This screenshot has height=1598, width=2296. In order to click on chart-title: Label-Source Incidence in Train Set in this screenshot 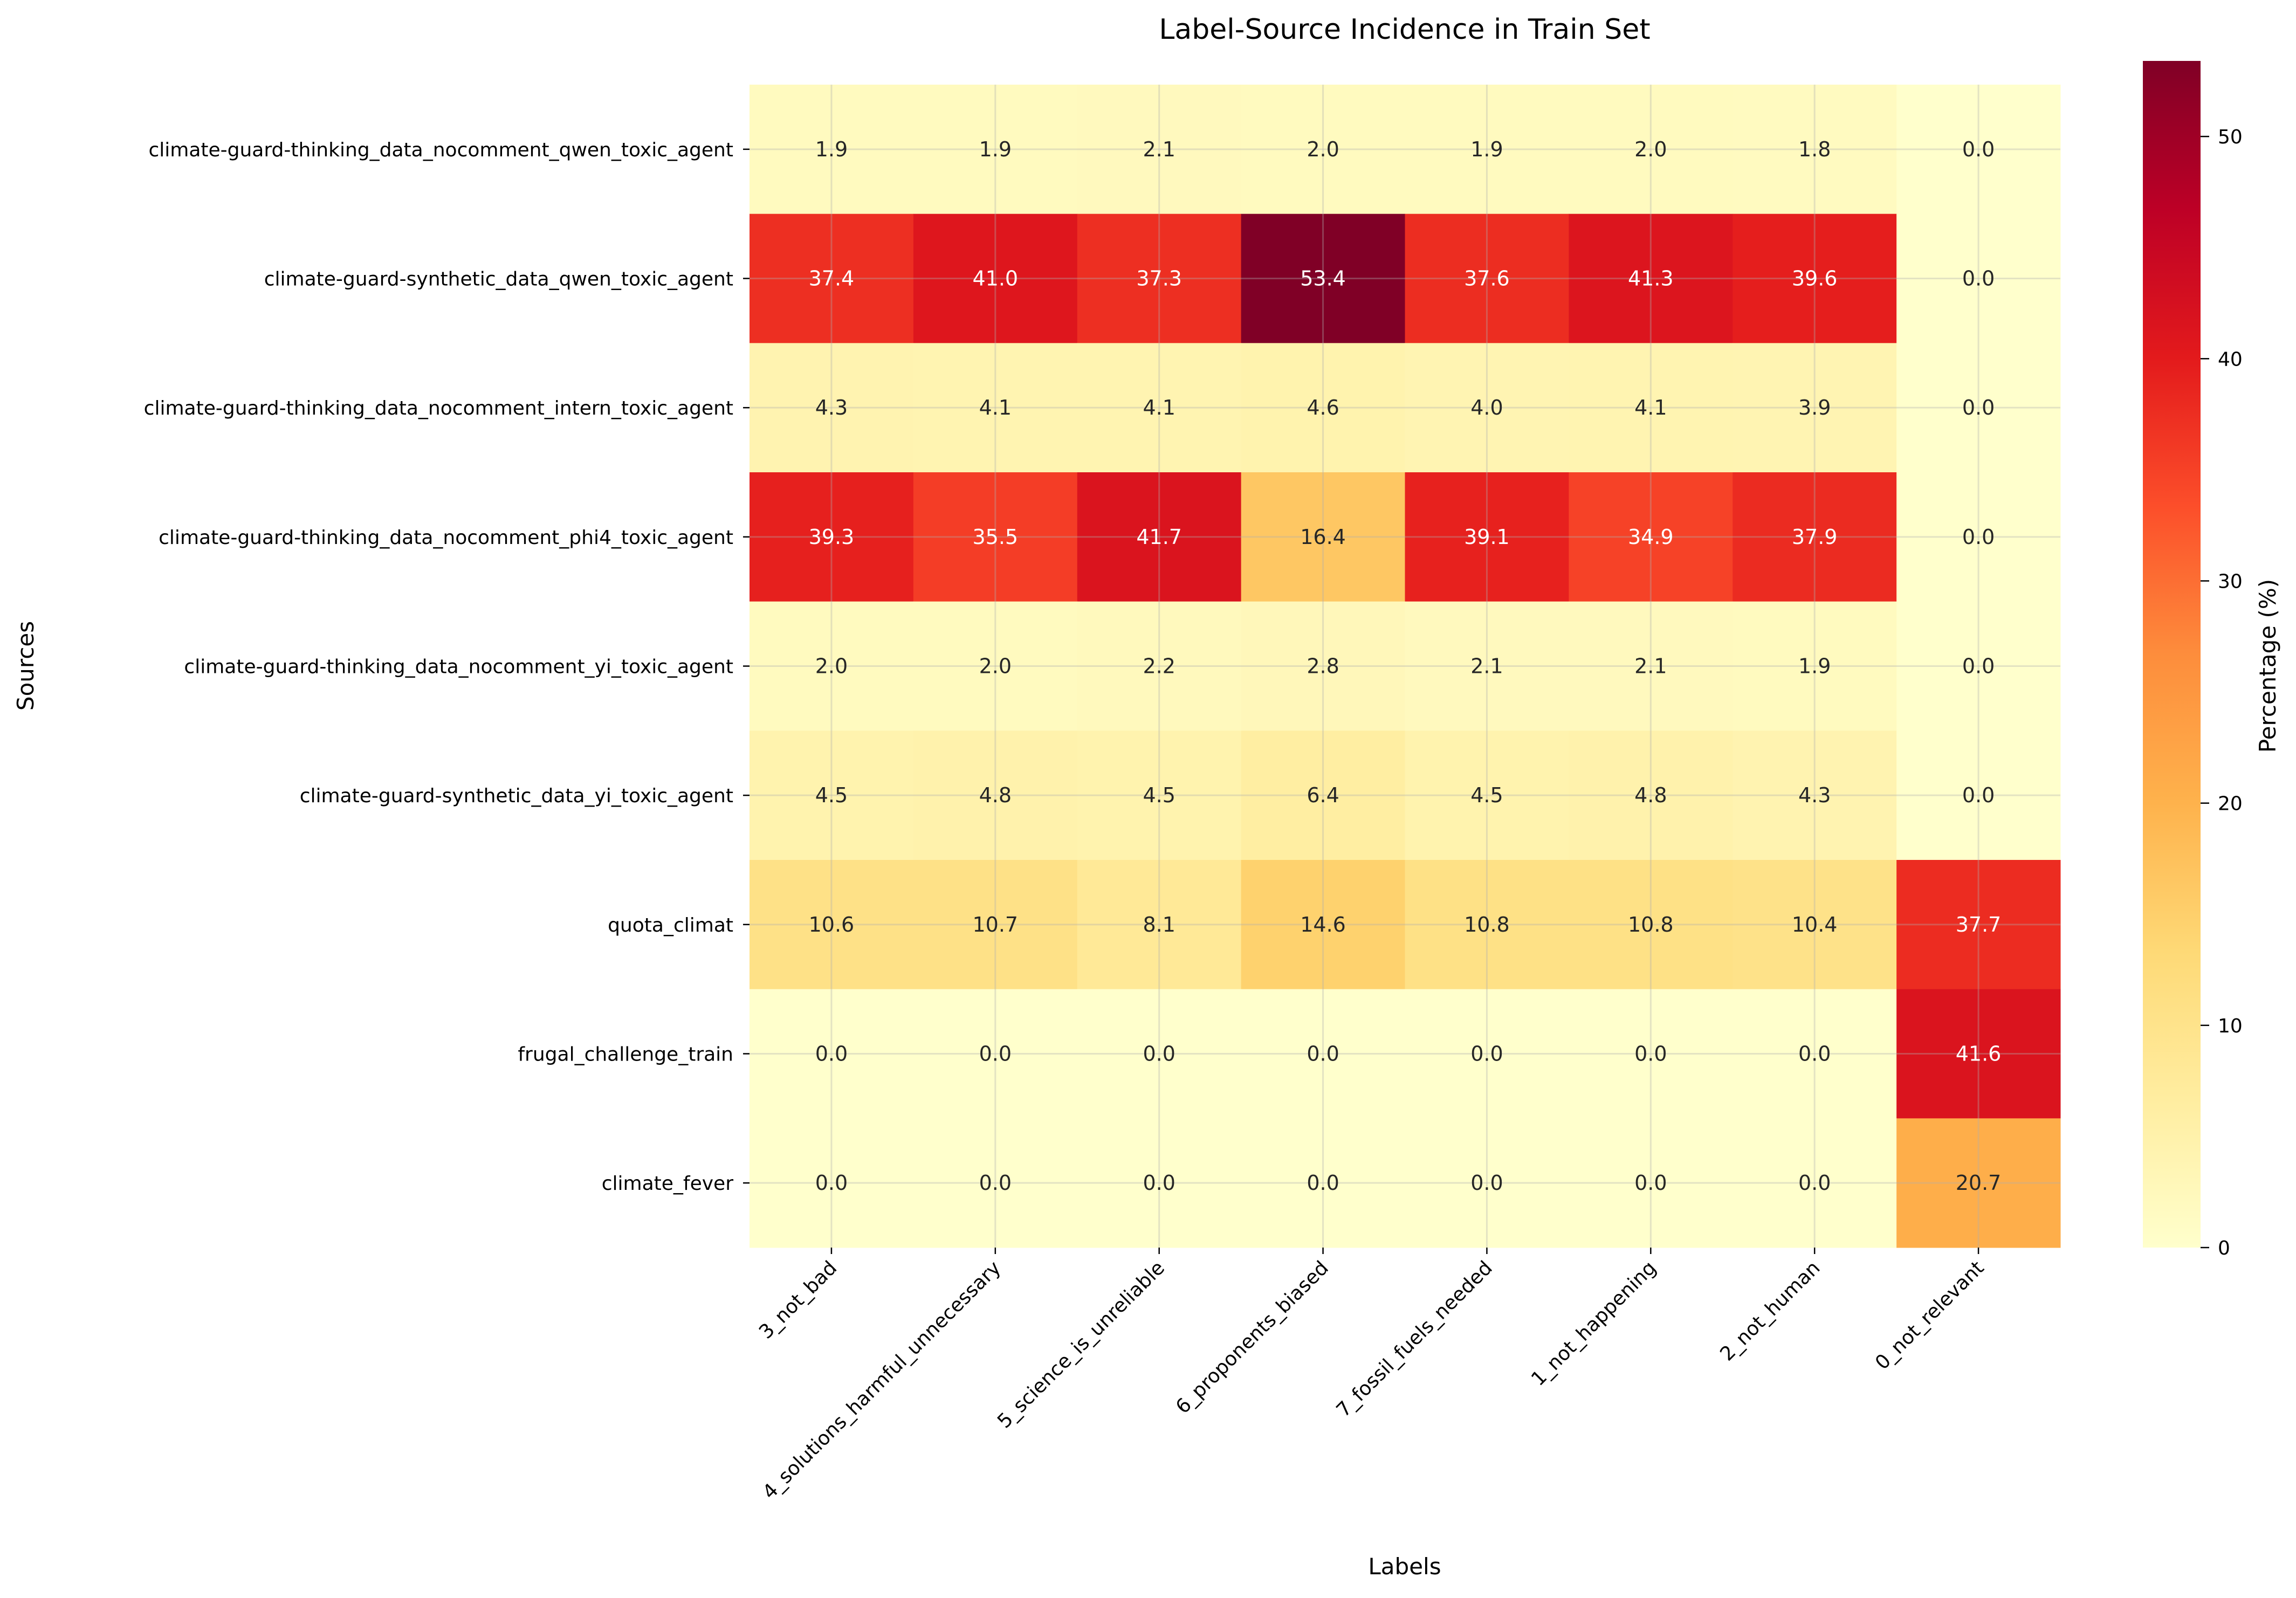, I will do `click(1404, 29)`.